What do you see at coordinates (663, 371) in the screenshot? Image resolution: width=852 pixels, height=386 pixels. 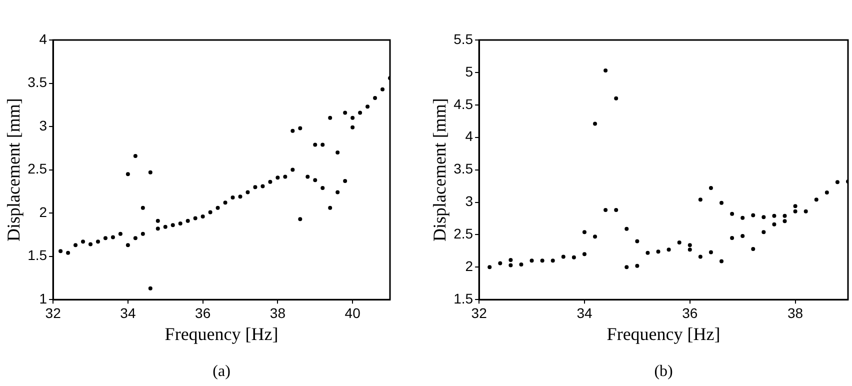 I see `text: (b)` at bounding box center [663, 371].